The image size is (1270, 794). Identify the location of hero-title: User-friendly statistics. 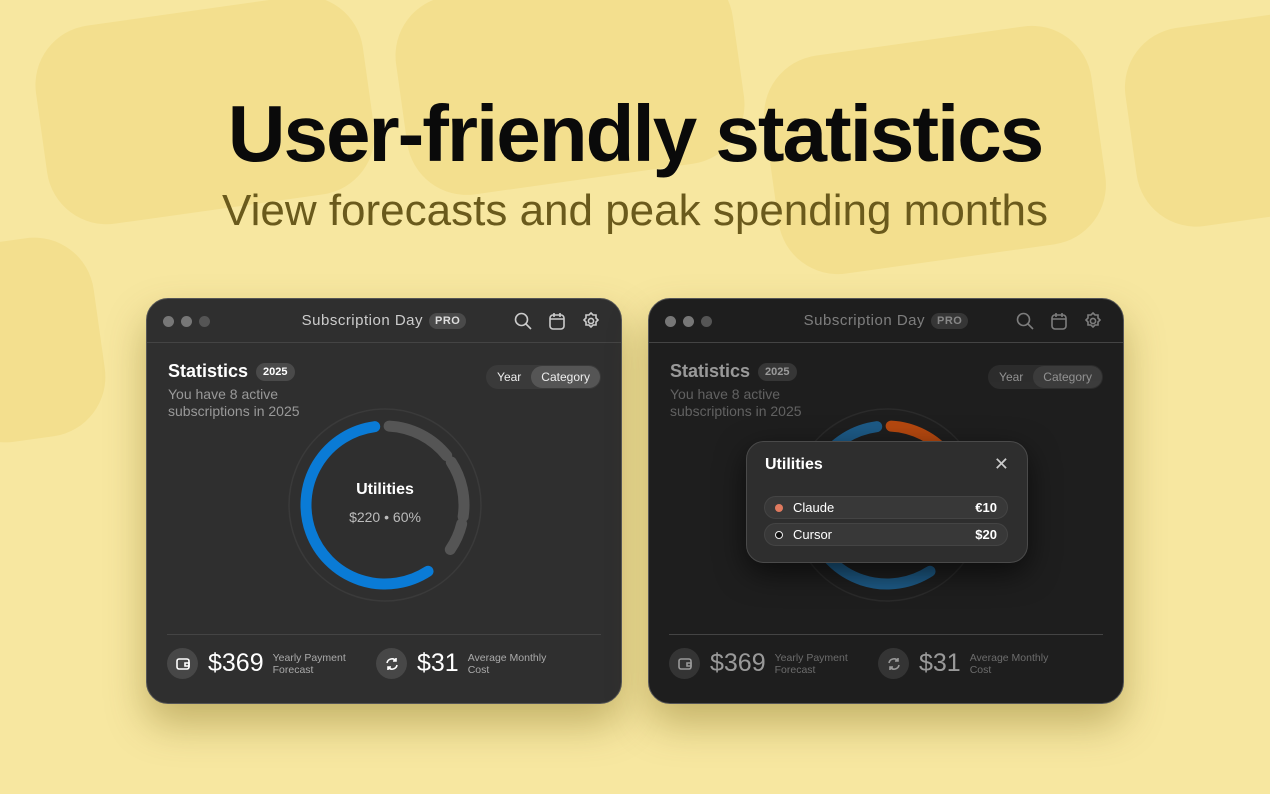
(636, 133).